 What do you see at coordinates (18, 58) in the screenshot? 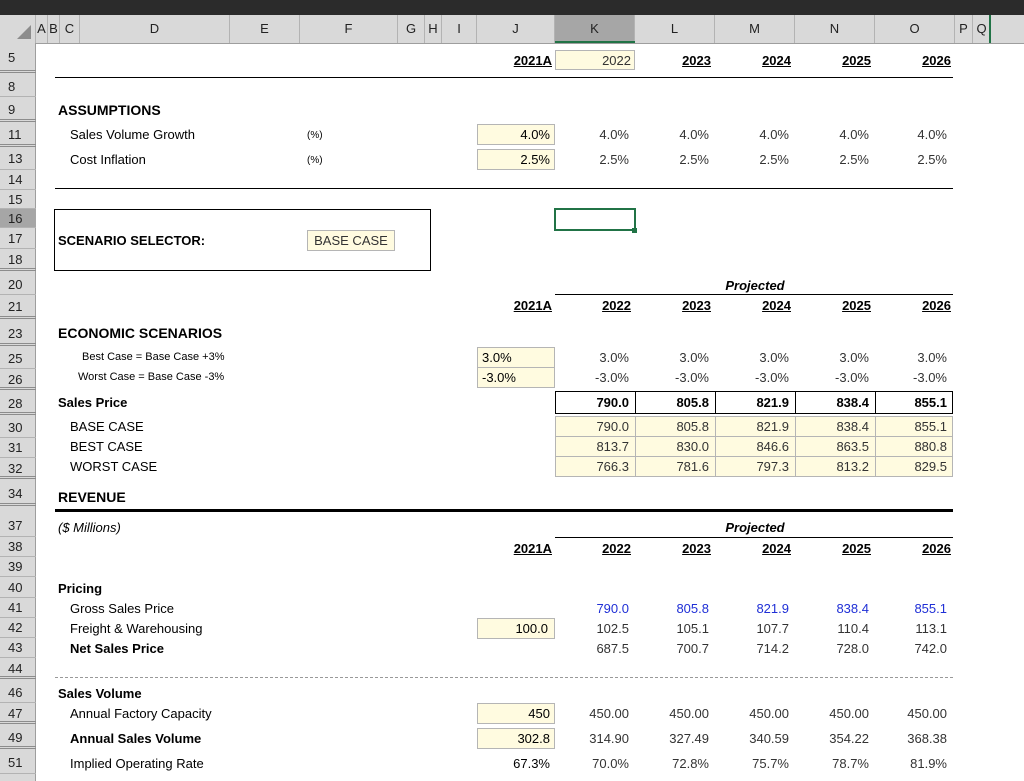
I see `row-header-5: 5` at bounding box center [18, 58].